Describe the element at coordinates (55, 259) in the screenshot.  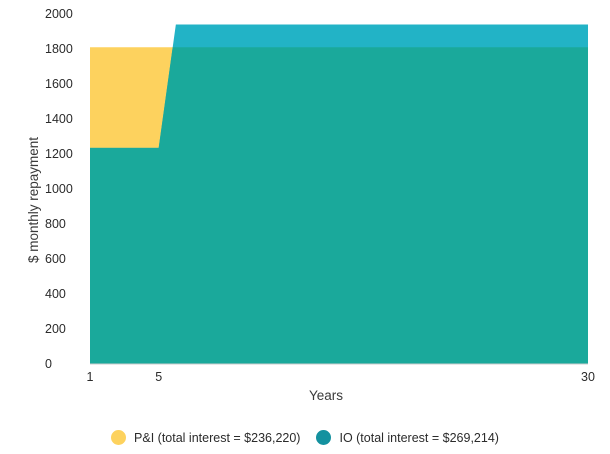
I see `y-tick-label: 600` at that location.